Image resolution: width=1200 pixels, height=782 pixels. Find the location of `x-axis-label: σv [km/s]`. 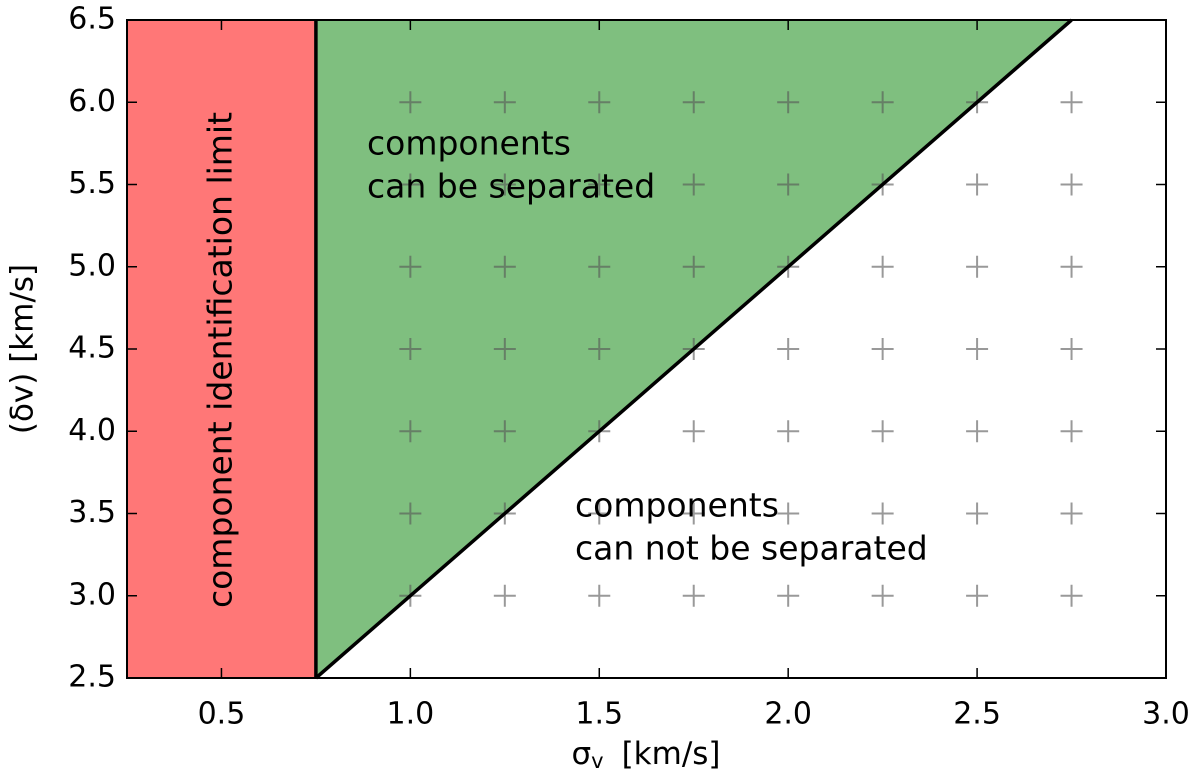

x-axis-label: σv [km/s] is located at coordinates (645, 755).